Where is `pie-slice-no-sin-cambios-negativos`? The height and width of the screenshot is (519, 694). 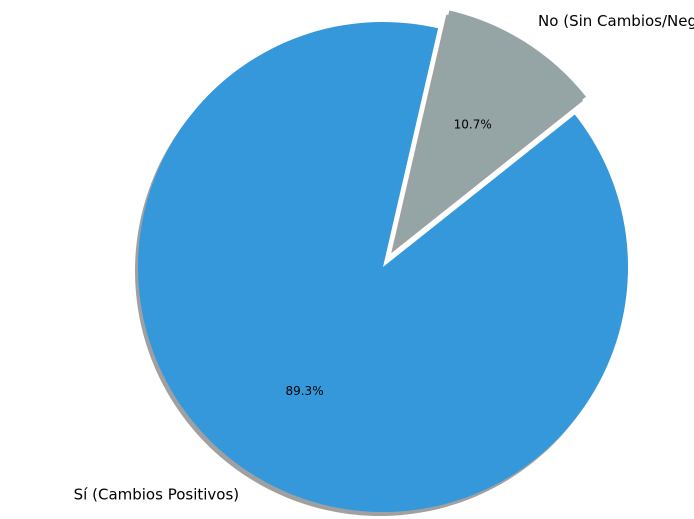 pie-slice-no-sin-cambios-negativos is located at coordinates (490, 130).